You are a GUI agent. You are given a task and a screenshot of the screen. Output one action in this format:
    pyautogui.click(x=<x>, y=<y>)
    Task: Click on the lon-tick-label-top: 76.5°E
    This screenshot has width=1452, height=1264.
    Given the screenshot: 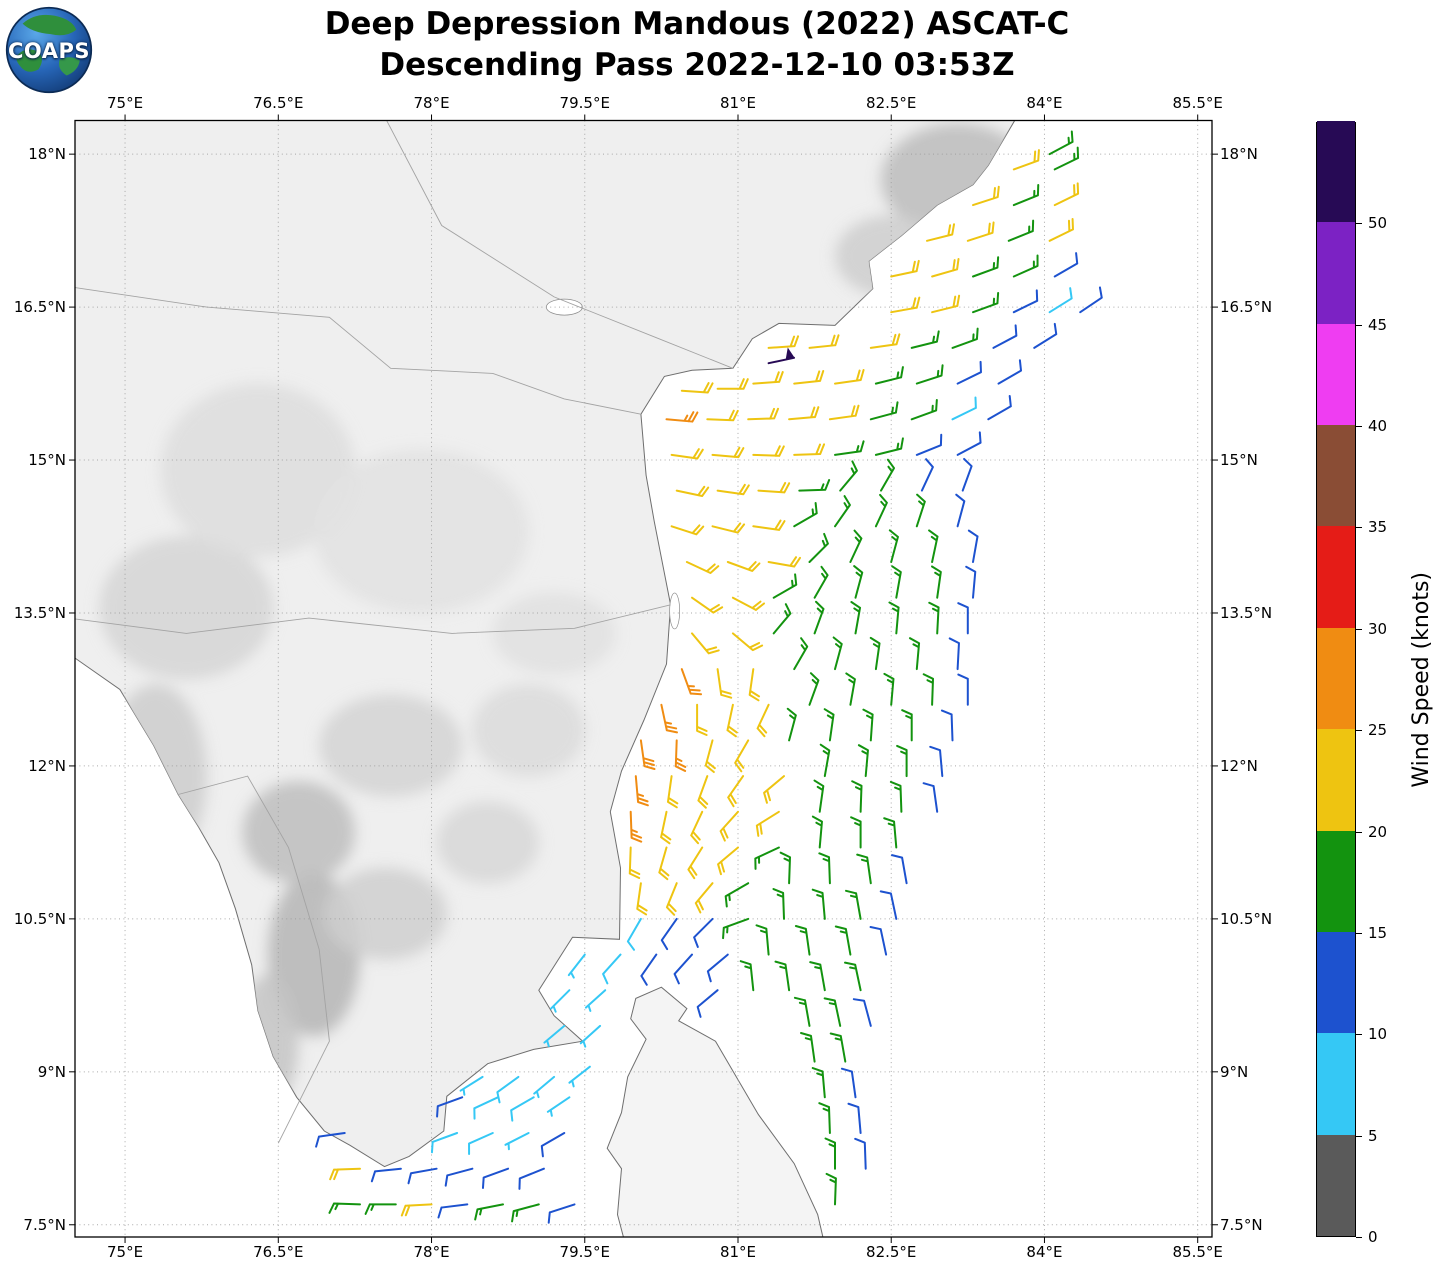 What is the action you would take?
    pyautogui.click(x=278, y=103)
    